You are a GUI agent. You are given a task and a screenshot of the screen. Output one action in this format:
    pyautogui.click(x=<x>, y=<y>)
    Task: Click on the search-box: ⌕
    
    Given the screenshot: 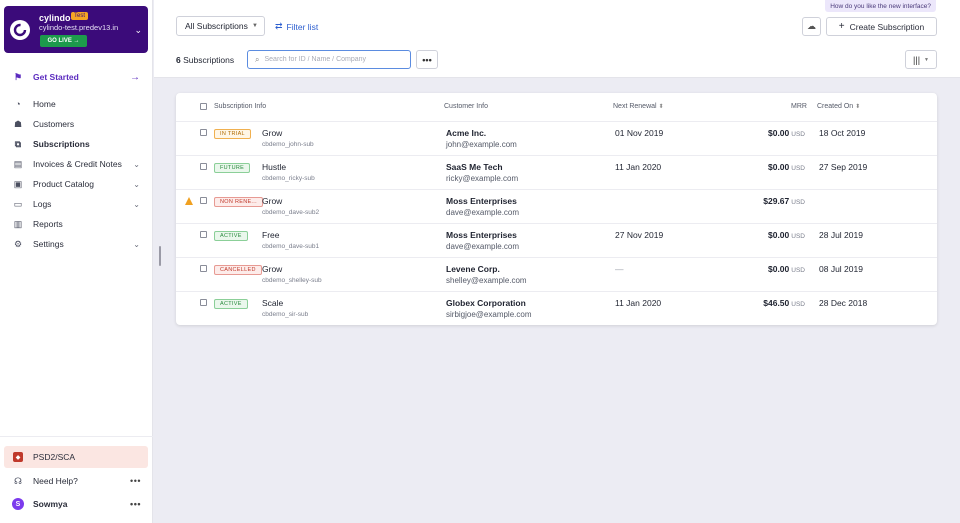 What is the action you would take?
    pyautogui.click(x=329, y=59)
    